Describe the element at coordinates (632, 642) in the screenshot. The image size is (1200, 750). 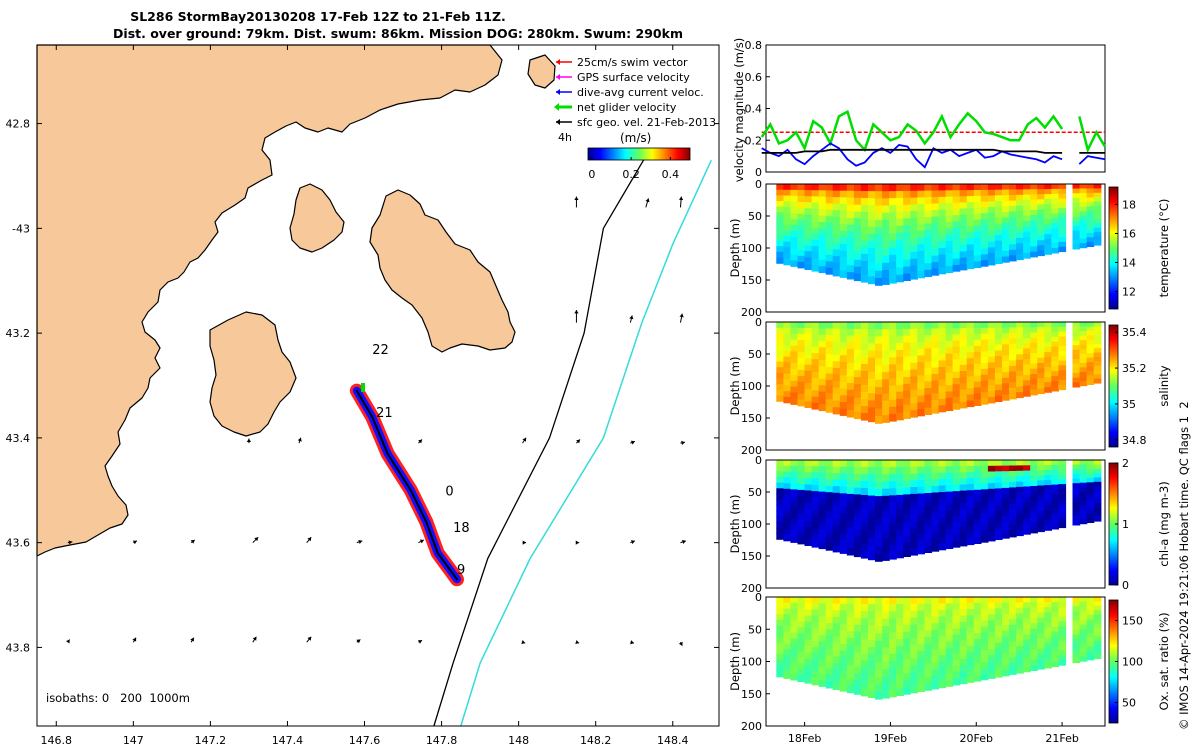
I see `surface-vector-arrow` at that location.